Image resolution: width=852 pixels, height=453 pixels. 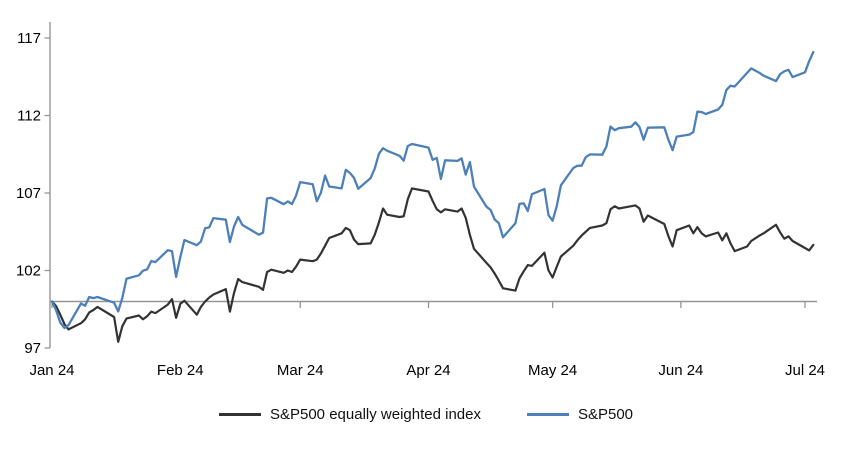 I want to click on x-tick-label: Jan 24, so click(x=51, y=370).